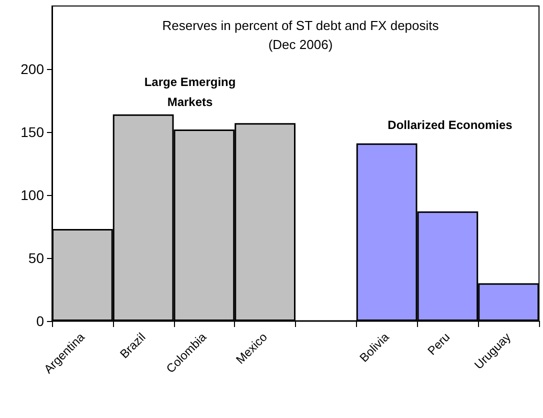 This screenshot has height=418, width=543. I want to click on y-tick-label: 200, so click(32, 69).